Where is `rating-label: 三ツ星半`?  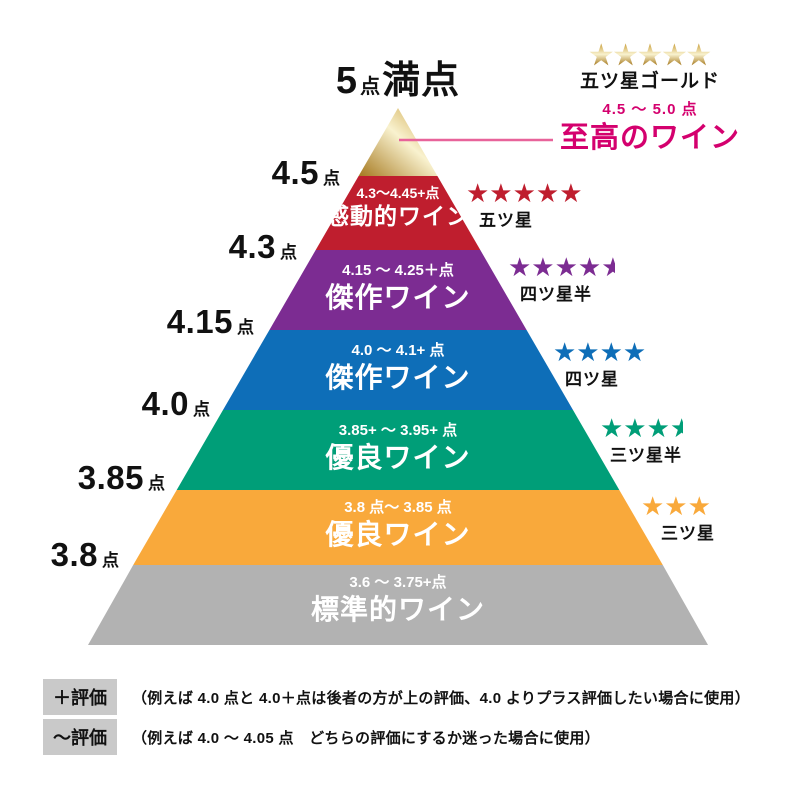 rating-label: 三ツ星半 is located at coordinates (646, 455).